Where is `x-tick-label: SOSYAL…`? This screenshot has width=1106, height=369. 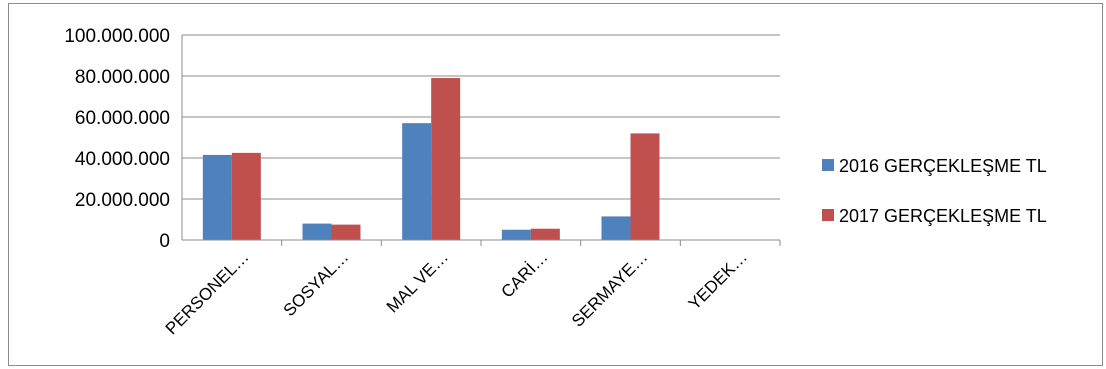 x-tick-label: SOSYAL… is located at coordinates (316, 283).